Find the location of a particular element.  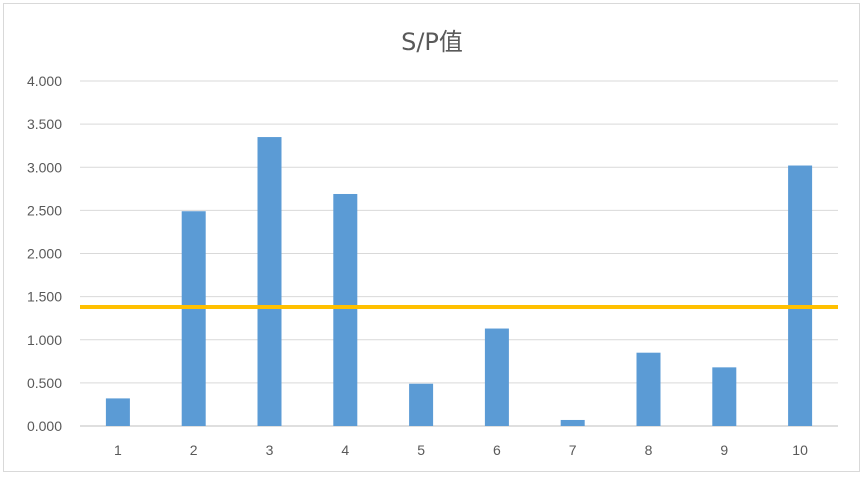

x-tick-label: 9 is located at coordinates (724, 450).